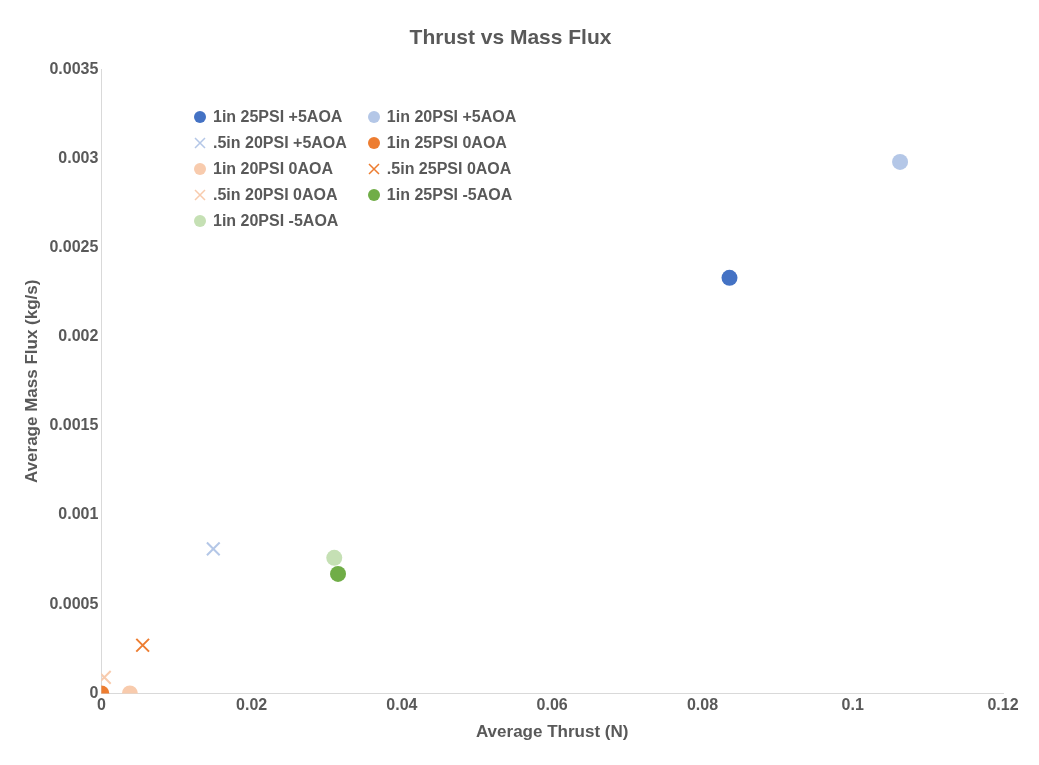  Describe the element at coordinates (510, 37) in the screenshot. I see `chart-title: Thrust vs Mass Flux` at that location.